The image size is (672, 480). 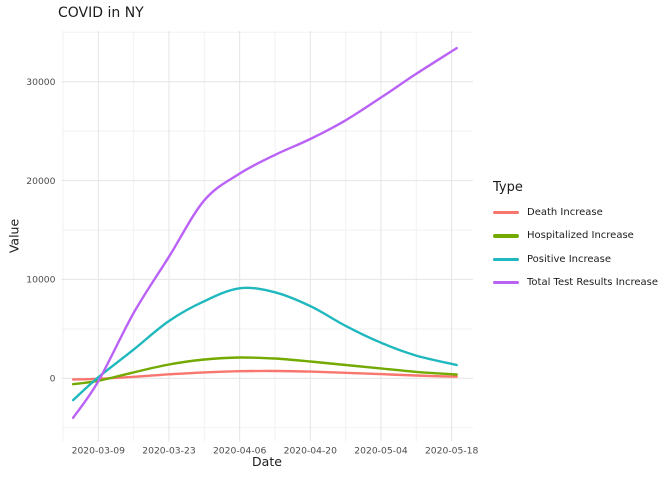 What do you see at coordinates (580, 236) in the screenshot?
I see `legend-label: Hospitalized Increase` at bounding box center [580, 236].